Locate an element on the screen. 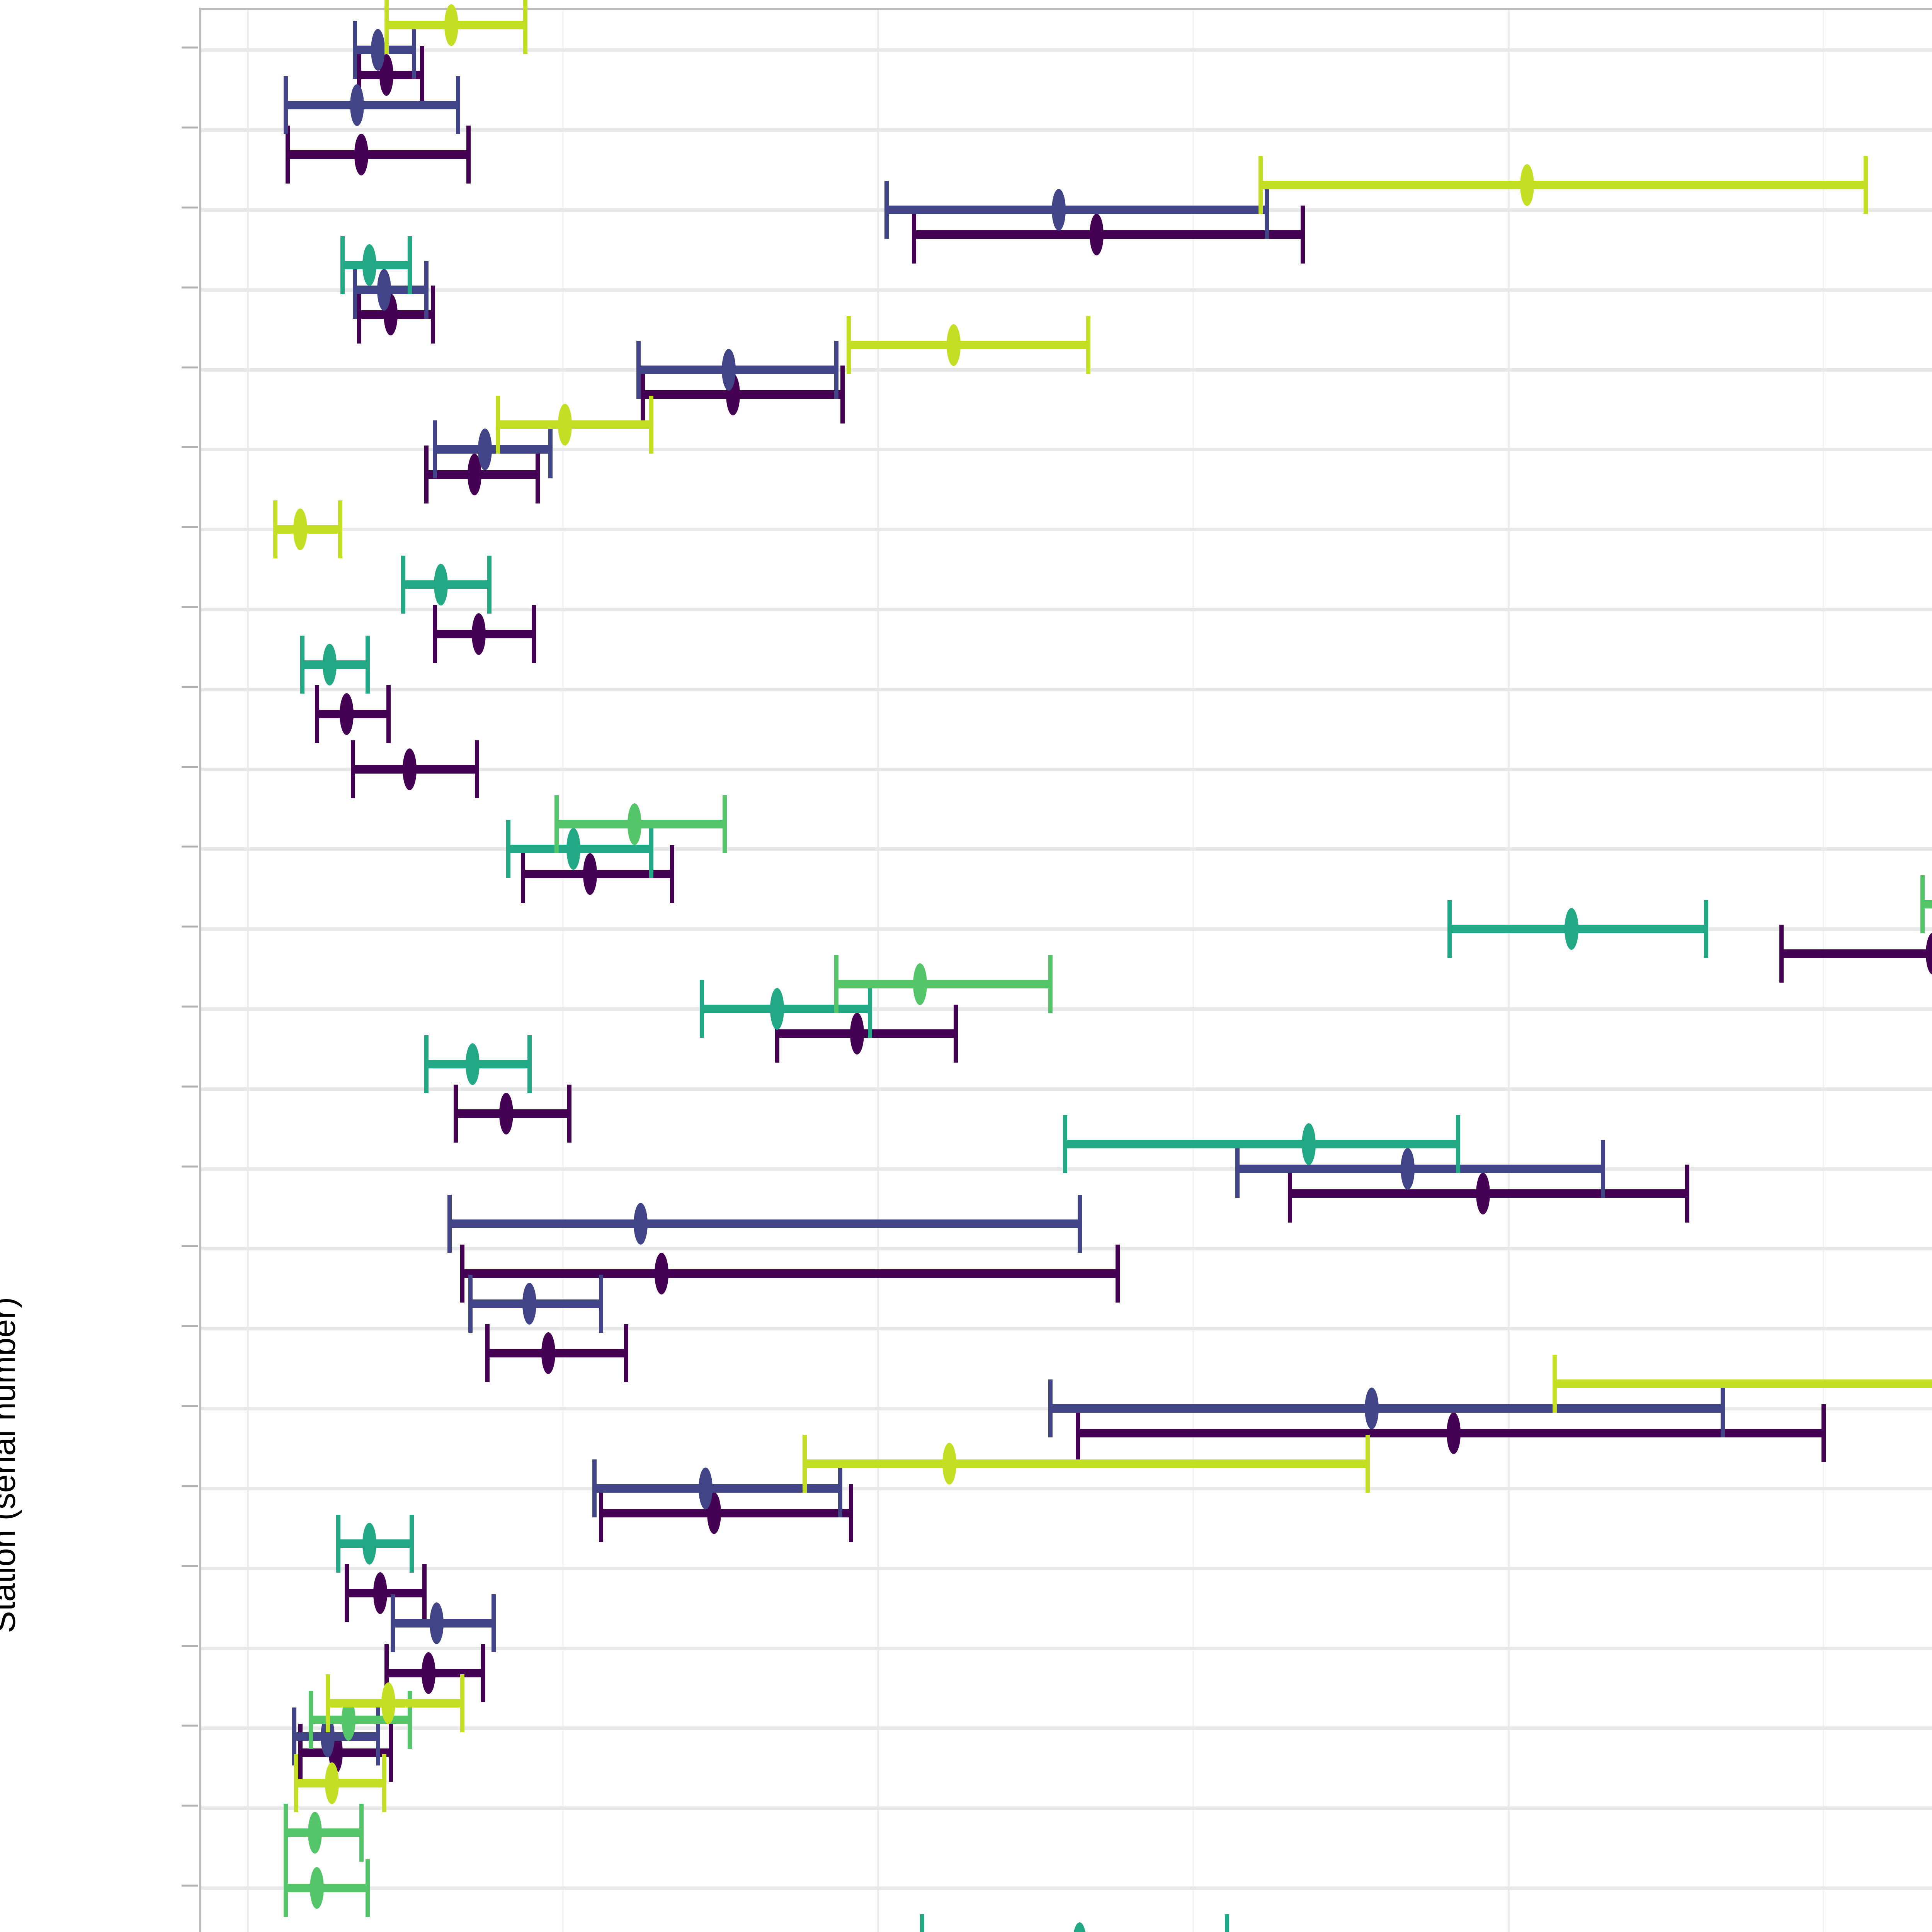  y-axis-title: Station (serial number) is located at coordinates (11, 1465).